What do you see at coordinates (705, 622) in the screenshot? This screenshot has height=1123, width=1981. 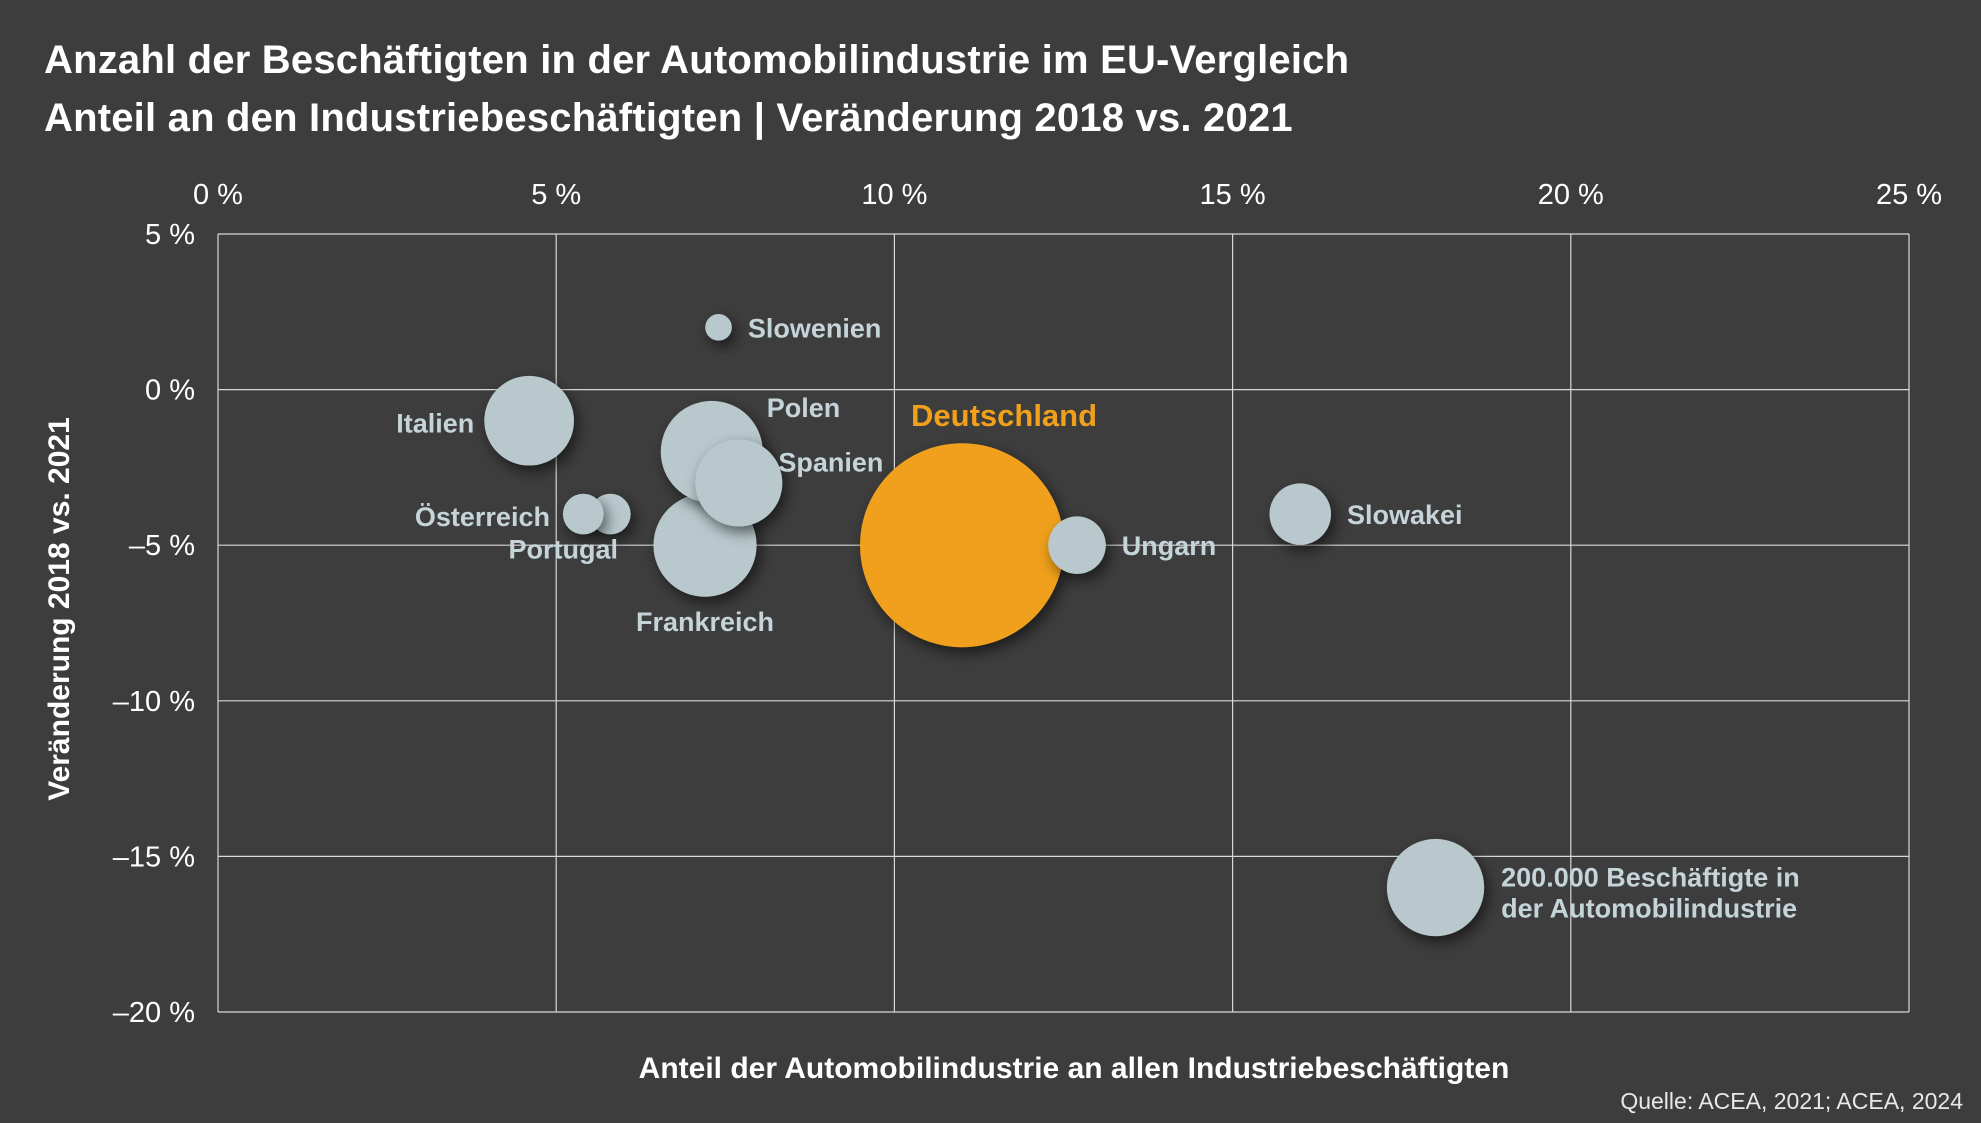 I see `label-frankreich: Frankreich` at bounding box center [705, 622].